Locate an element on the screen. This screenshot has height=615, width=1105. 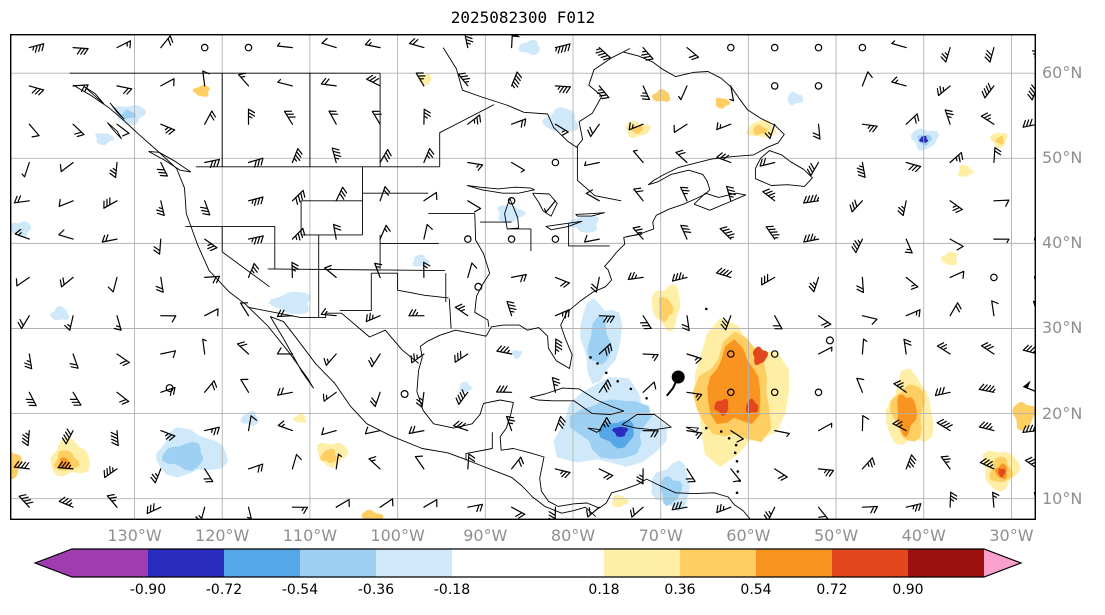
colorbar-tick-label: -0.18 is located at coordinates (452, 590).